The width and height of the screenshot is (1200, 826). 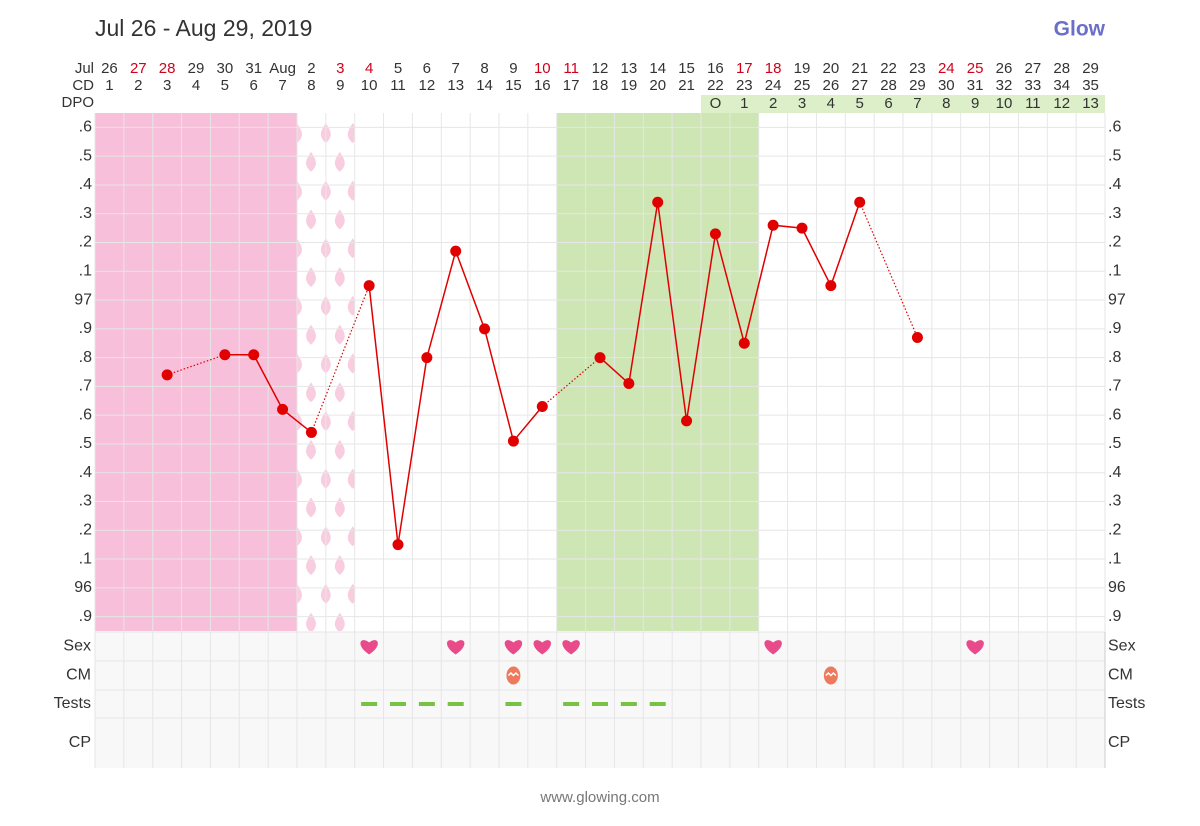 What do you see at coordinates (398, 68) in the screenshot?
I see `date-label: 5` at bounding box center [398, 68].